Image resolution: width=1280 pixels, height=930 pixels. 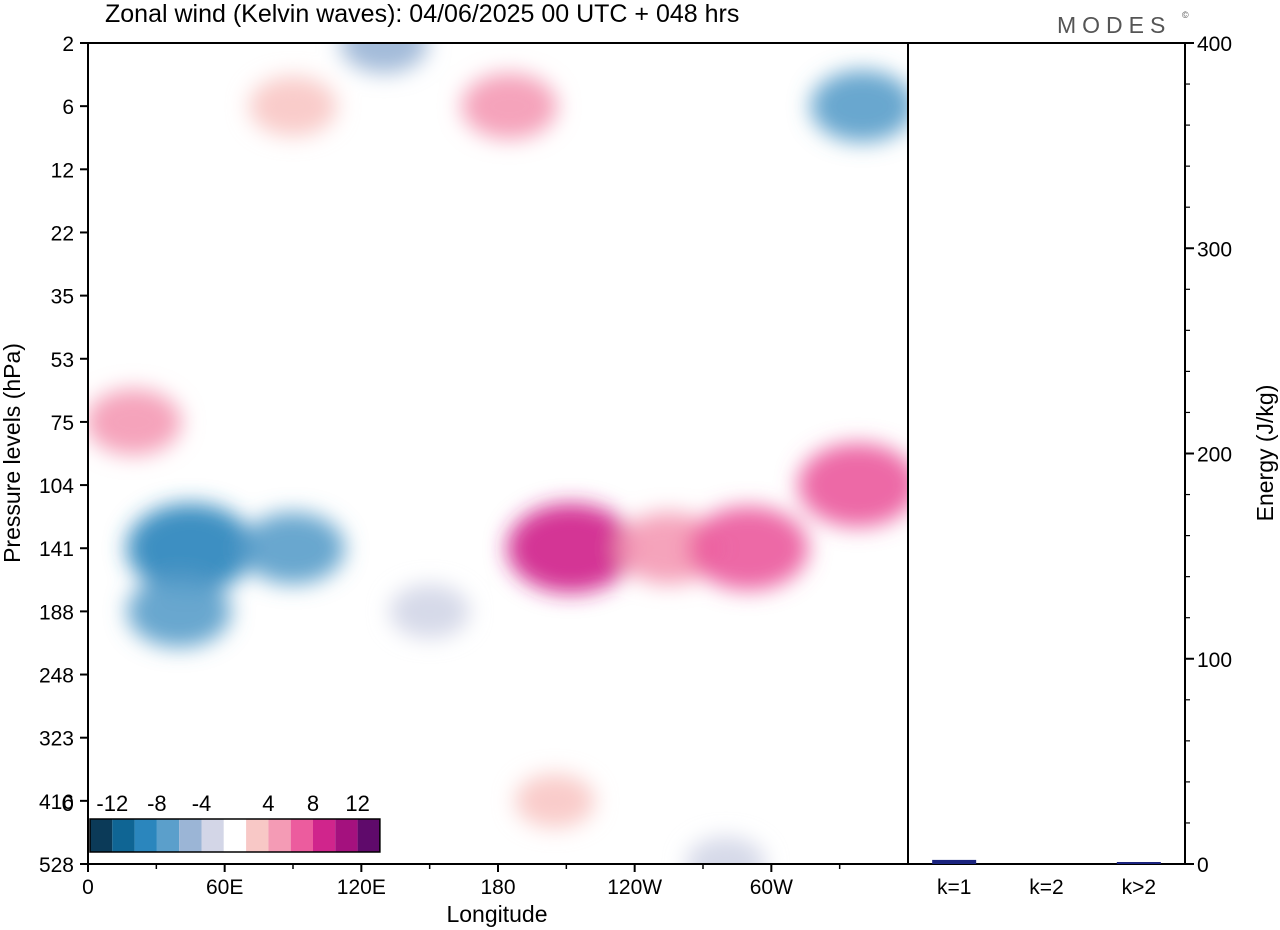 I want to click on energy-tick-label: 0, so click(x=1203, y=865).